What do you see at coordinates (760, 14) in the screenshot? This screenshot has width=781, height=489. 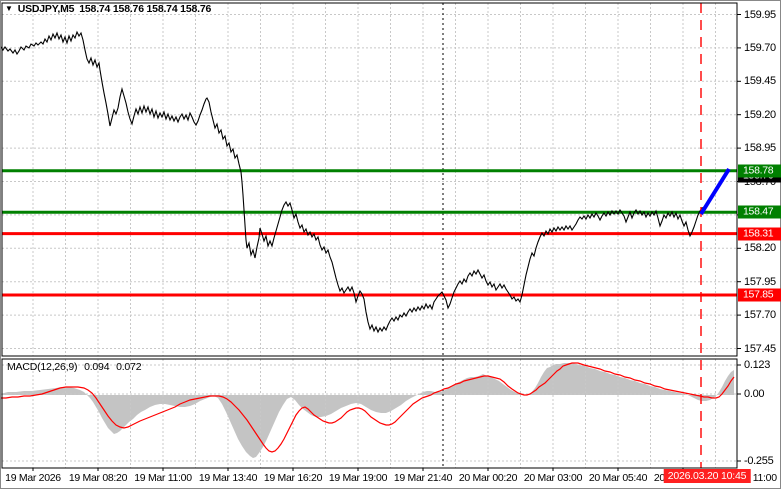 I see `price-axis-label: 159.95` at bounding box center [760, 14].